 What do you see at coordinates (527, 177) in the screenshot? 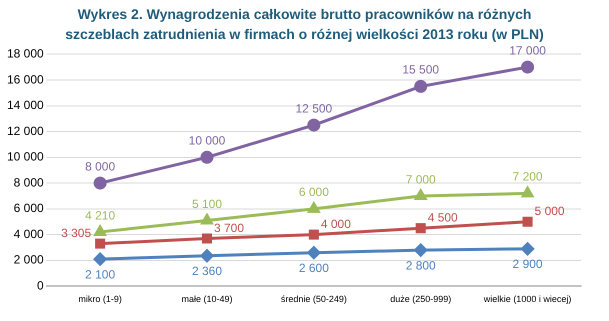
I see `data-label: 7 200` at bounding box center [527, 177].